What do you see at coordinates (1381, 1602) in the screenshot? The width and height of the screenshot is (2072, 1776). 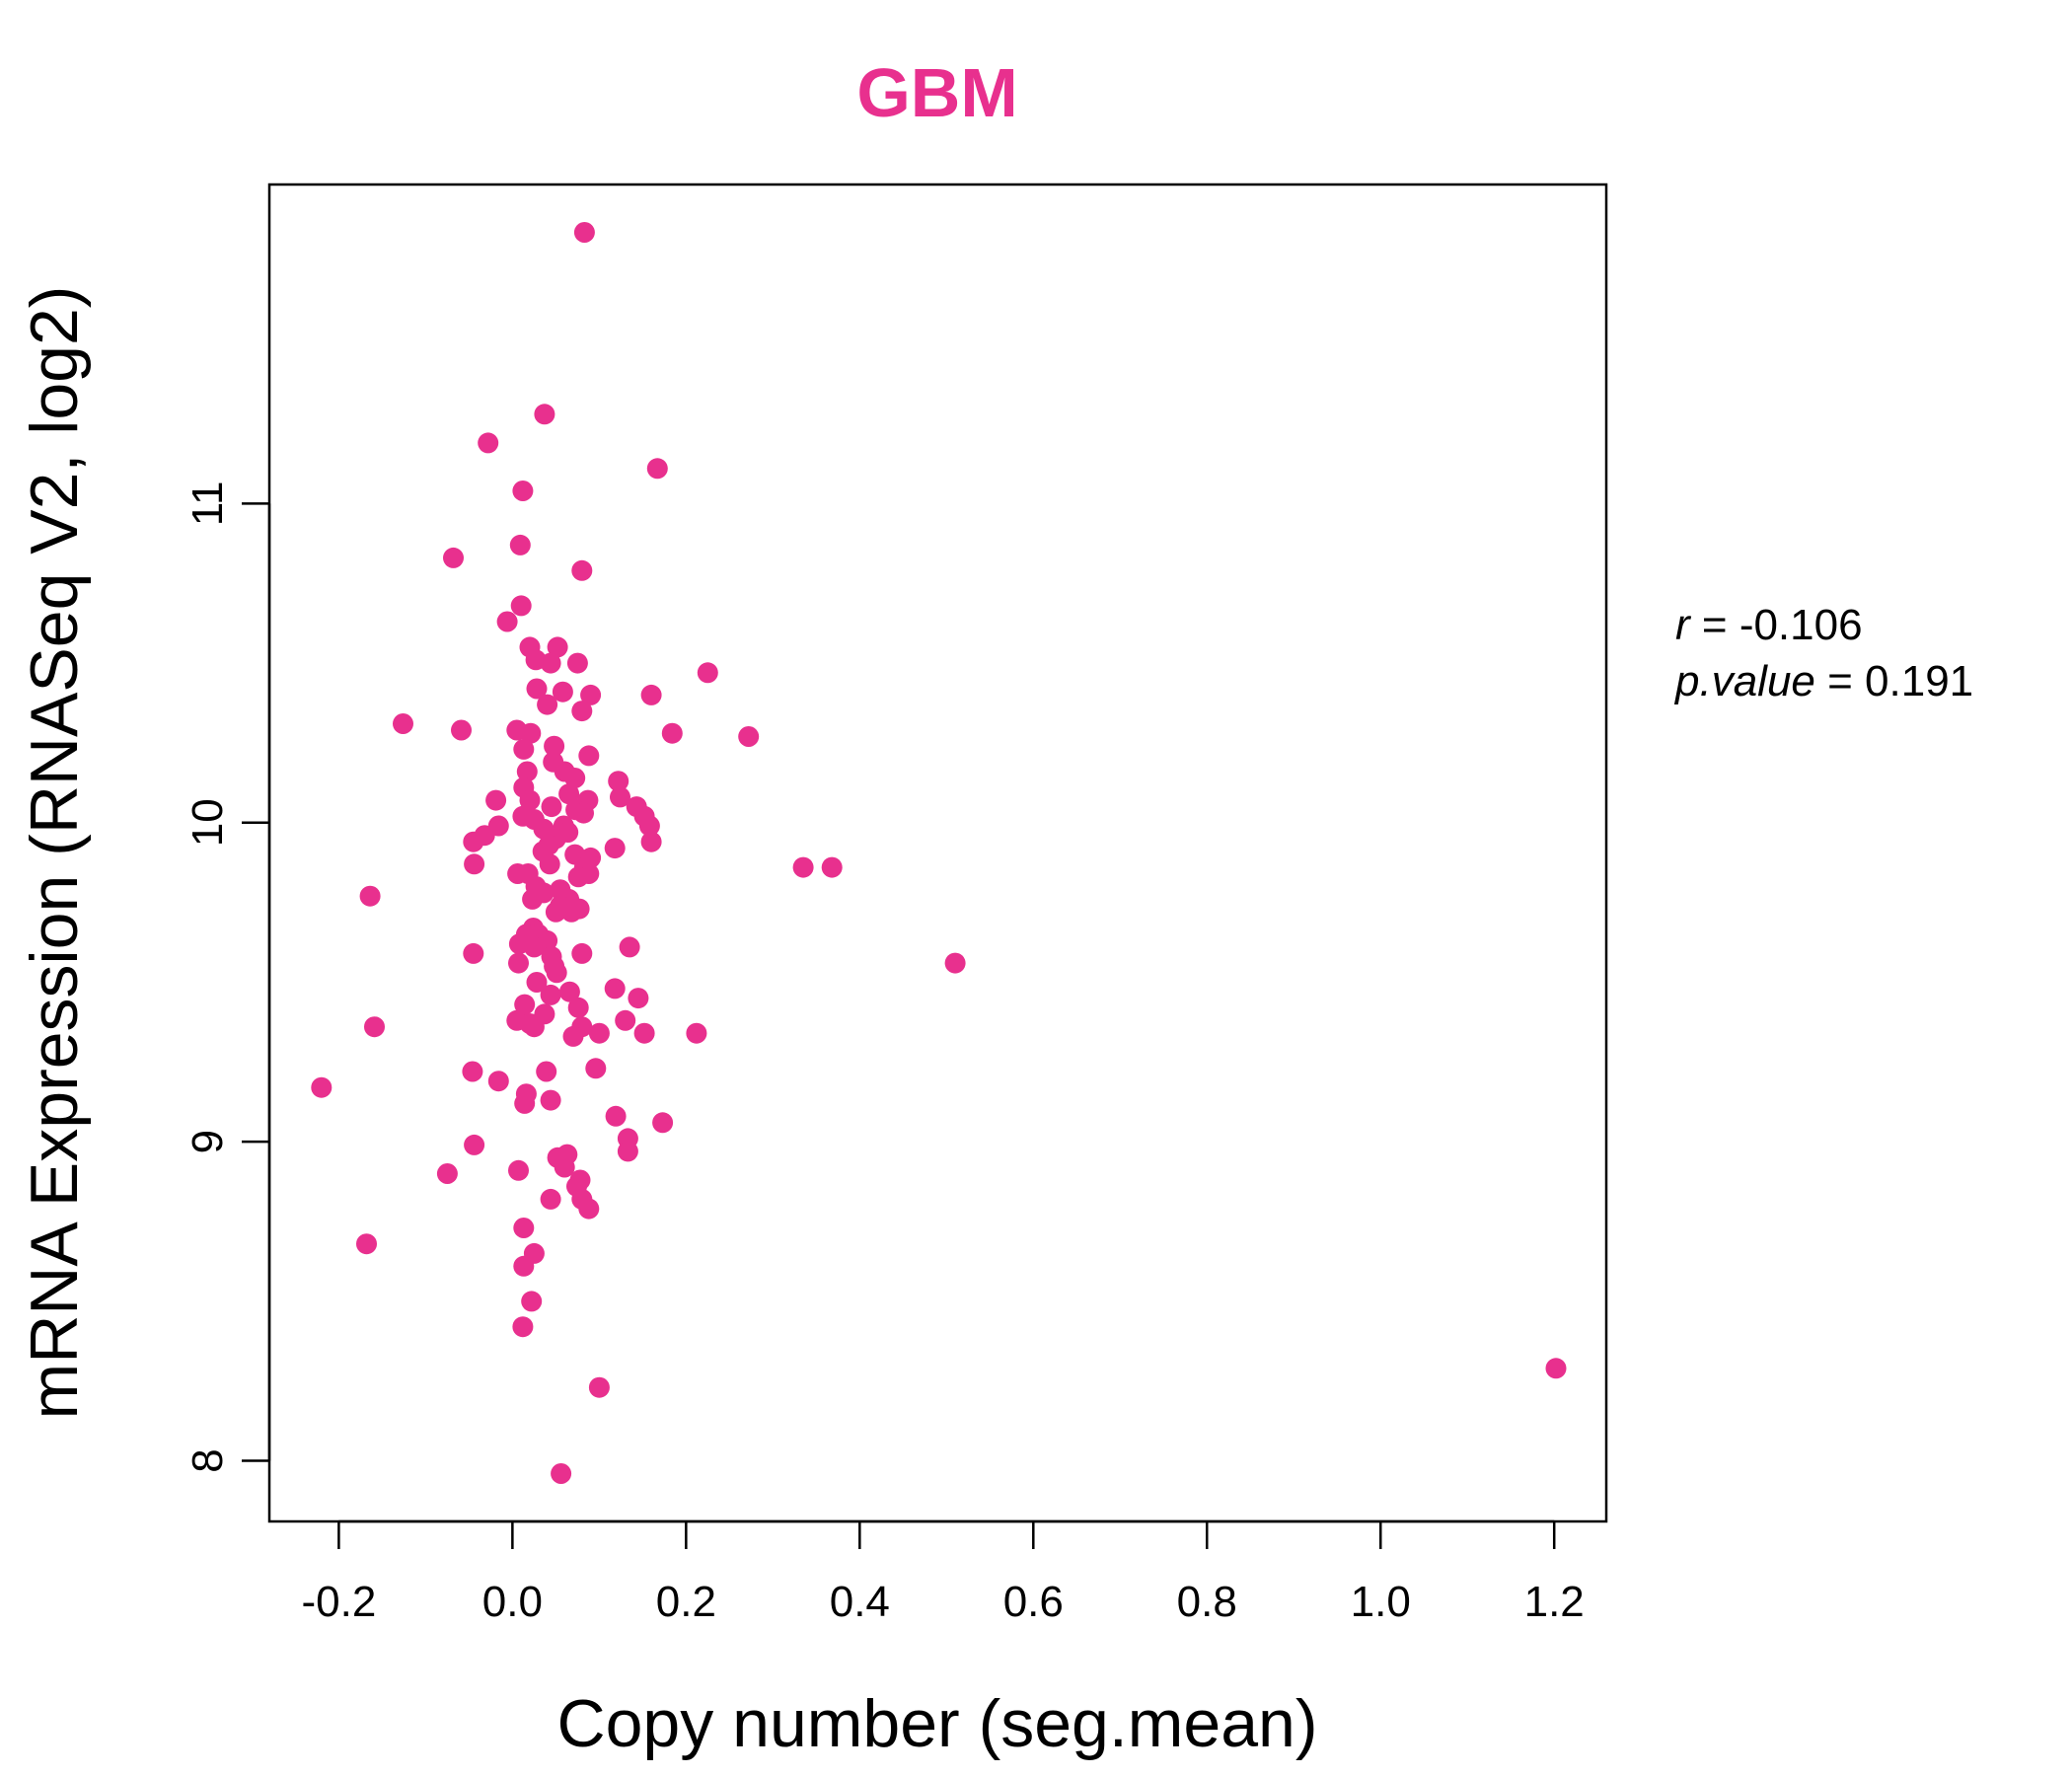 I see `x-tick-label-6: 1.0` at bounding box center [1381, 1602].